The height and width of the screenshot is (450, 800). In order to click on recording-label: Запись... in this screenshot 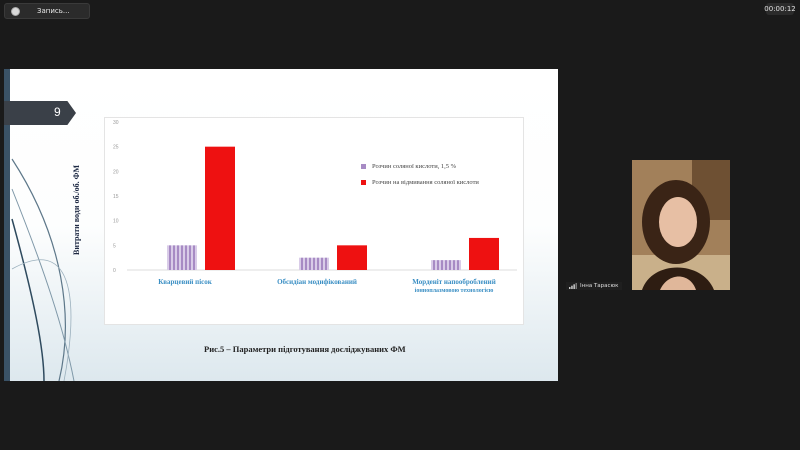, I will do `click(53, 11)`.